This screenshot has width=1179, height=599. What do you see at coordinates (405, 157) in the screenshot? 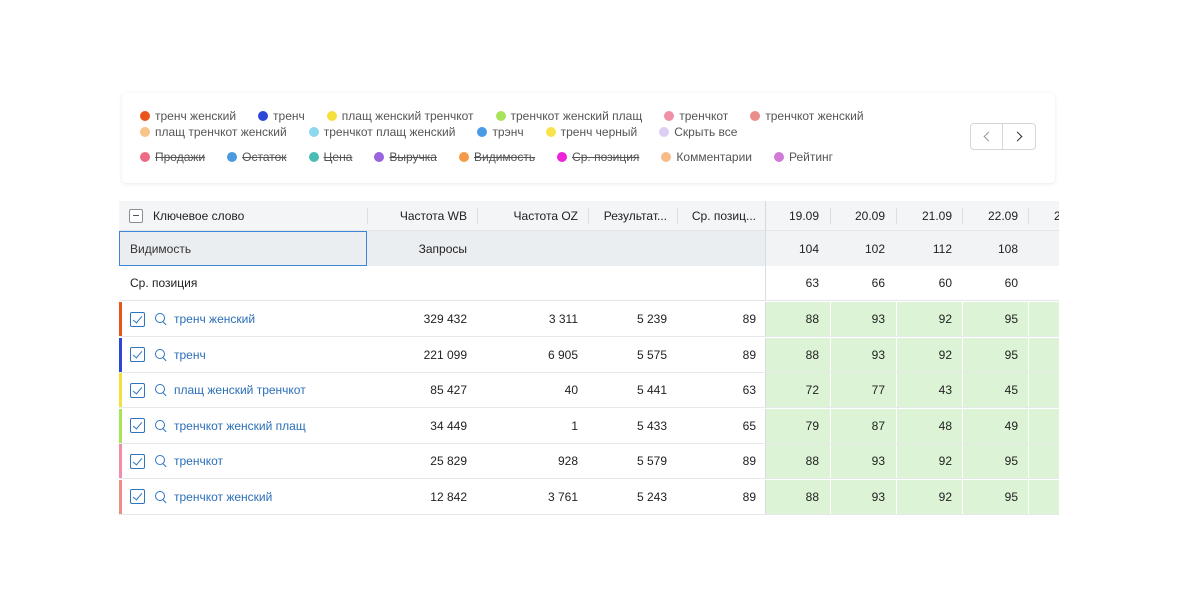
I see `legend-item: Выручка` at bounding box center [405, 157].